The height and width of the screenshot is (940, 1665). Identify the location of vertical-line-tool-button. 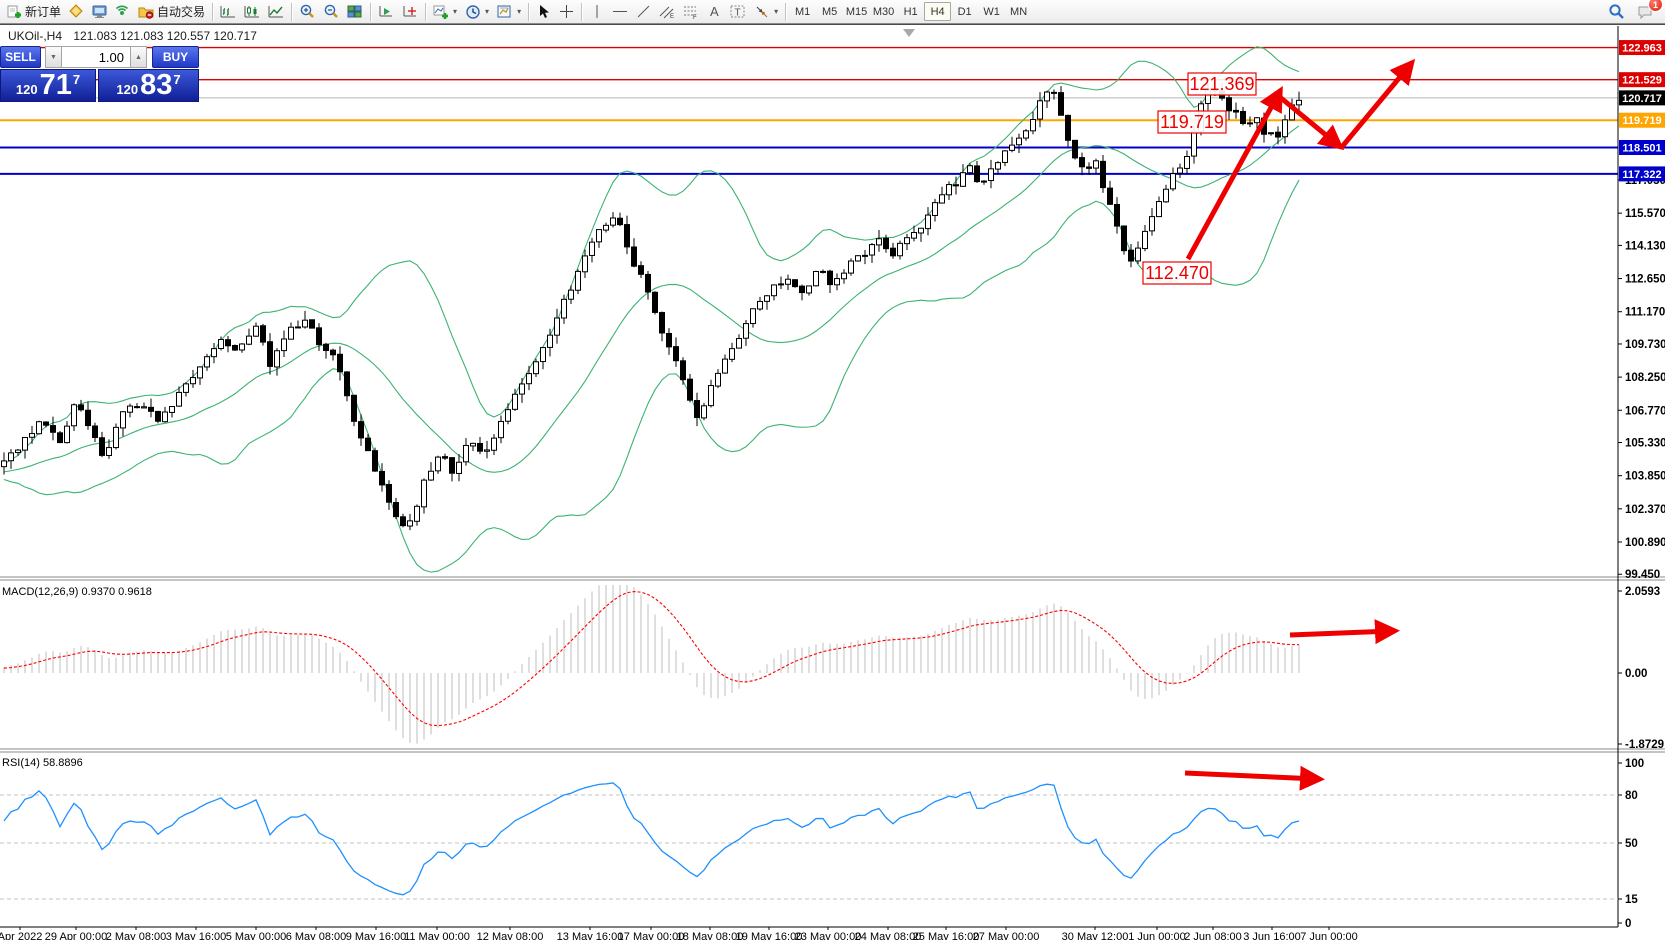
(596, 11).